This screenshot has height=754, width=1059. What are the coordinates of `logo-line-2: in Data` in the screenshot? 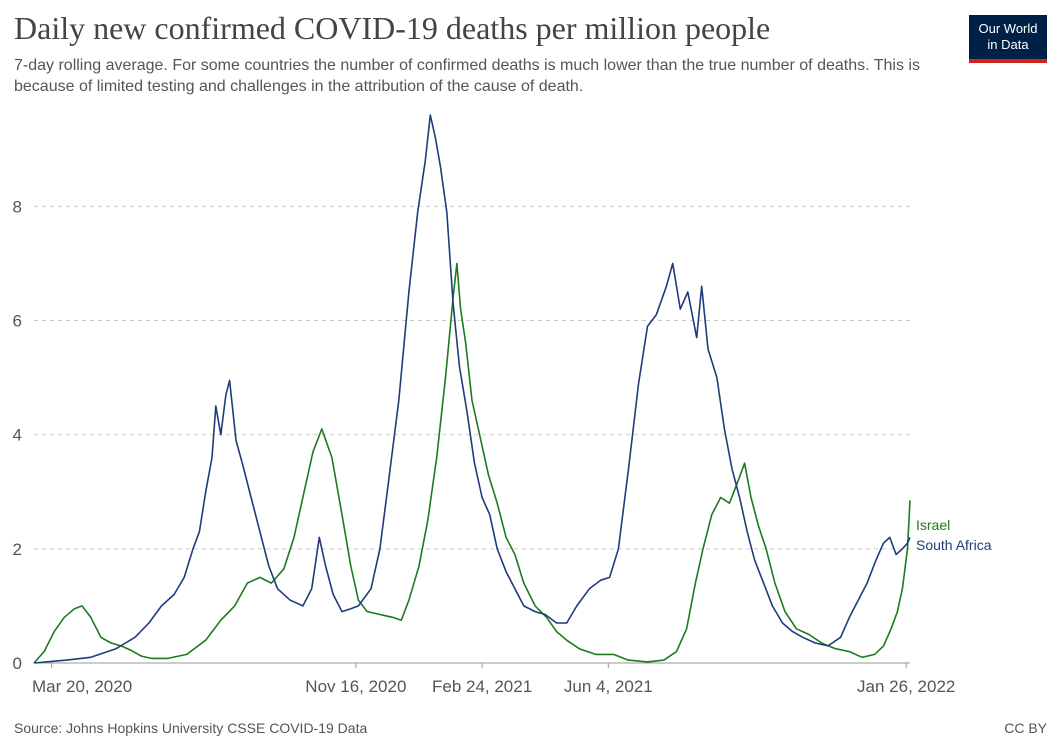 It's located at (1008, 44).